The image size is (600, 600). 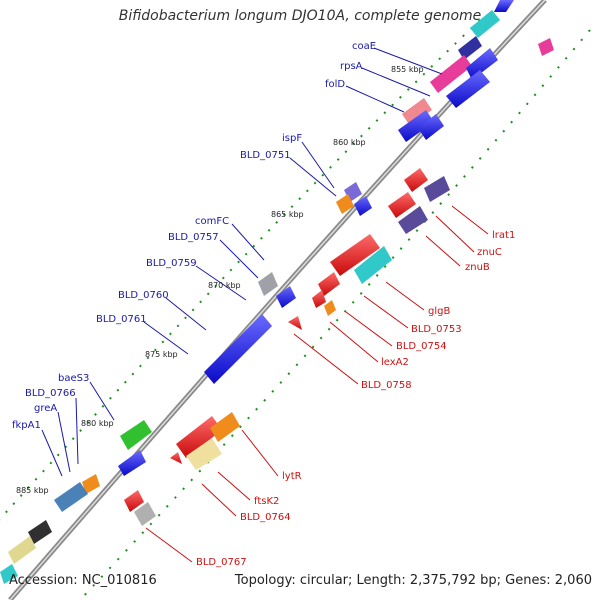 I want to click on gene-label: BLD_0757, so click(x=193, y=237).